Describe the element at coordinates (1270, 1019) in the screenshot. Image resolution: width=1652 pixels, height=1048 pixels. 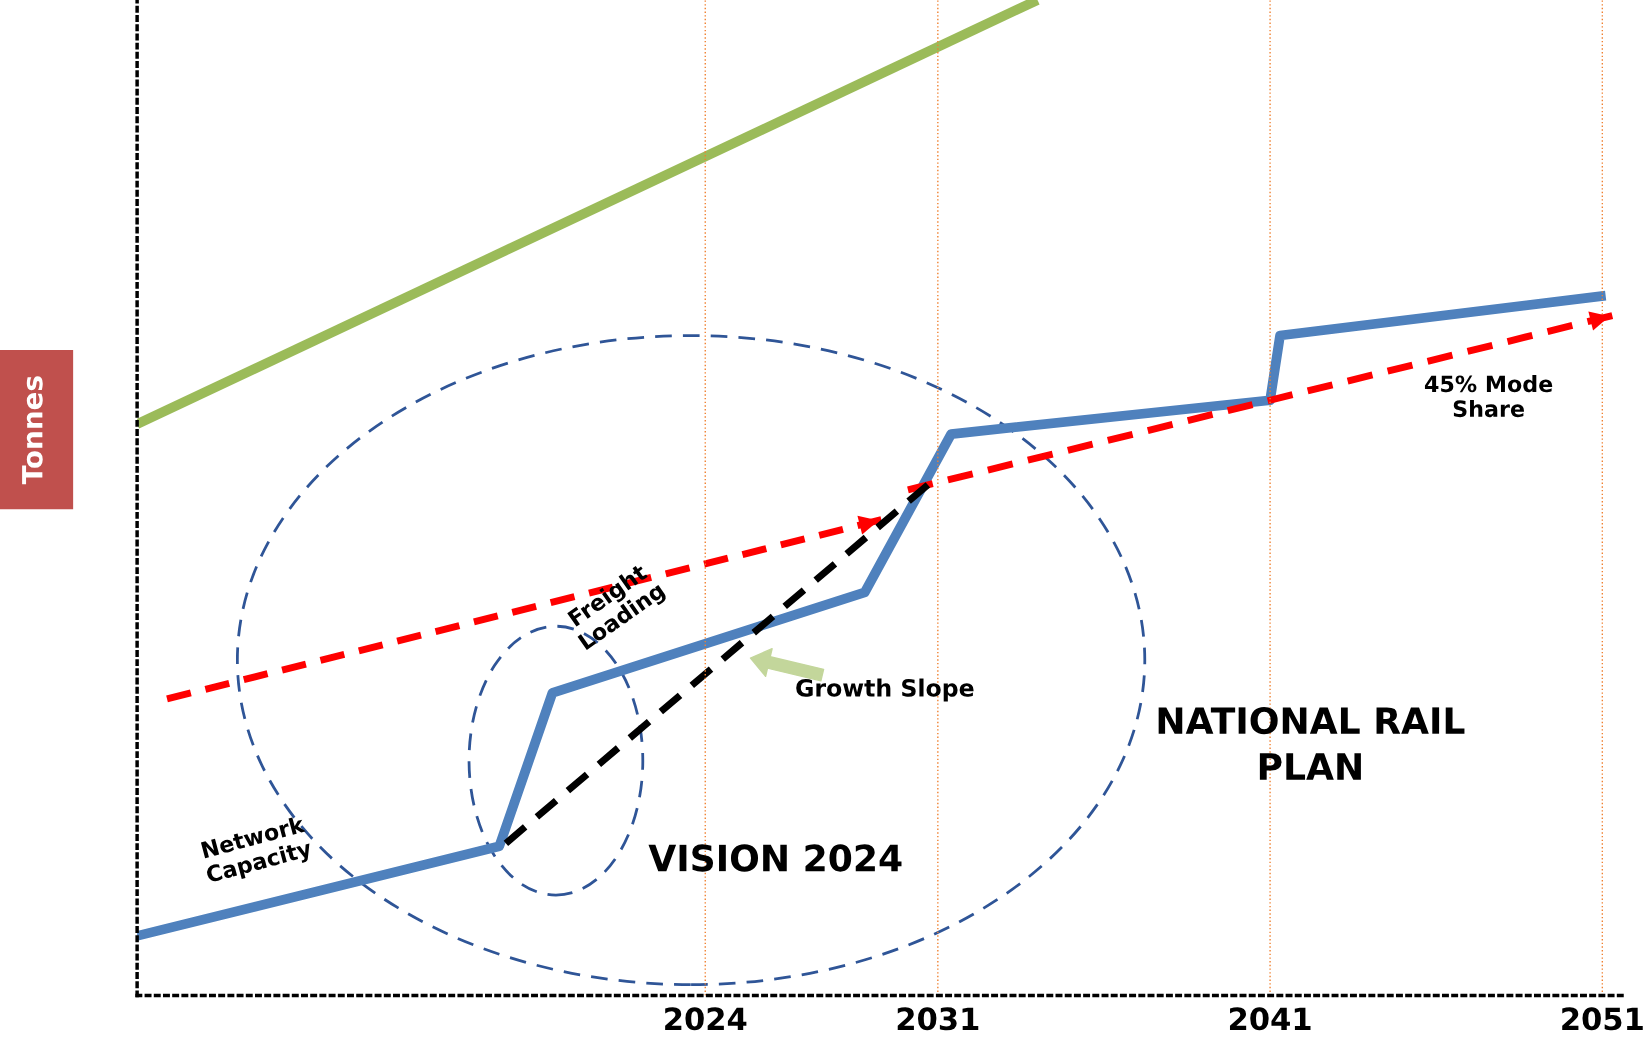
I see `x-tick-label: 2041` at that location.